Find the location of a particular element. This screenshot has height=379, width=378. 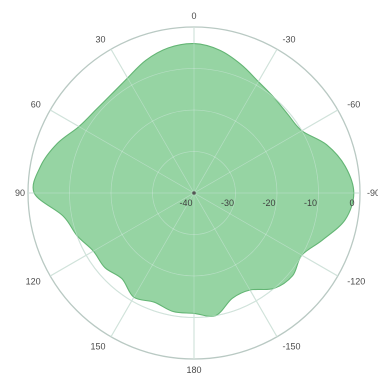

angle-tick-label: -90 is located at coordinates (372, 193).